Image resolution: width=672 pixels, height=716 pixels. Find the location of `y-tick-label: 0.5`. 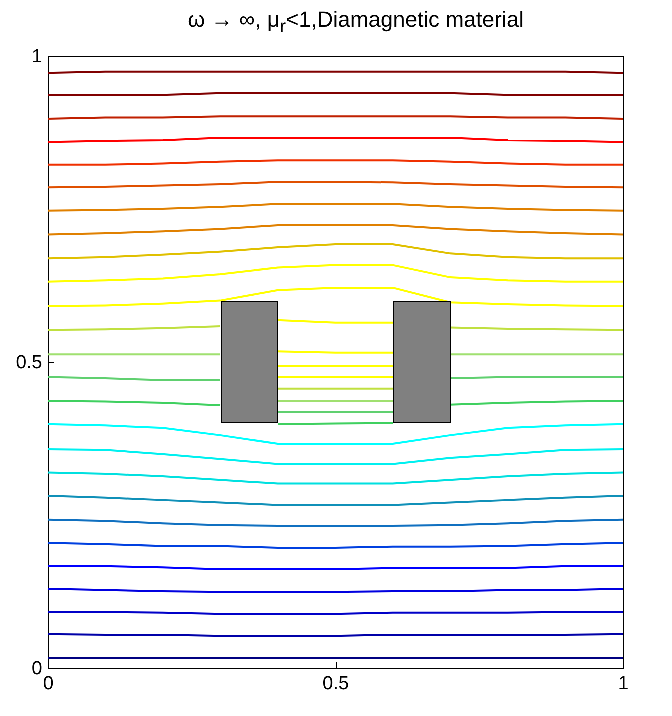

y-tick-label: 0.5 is located at coordinates (29, 363).